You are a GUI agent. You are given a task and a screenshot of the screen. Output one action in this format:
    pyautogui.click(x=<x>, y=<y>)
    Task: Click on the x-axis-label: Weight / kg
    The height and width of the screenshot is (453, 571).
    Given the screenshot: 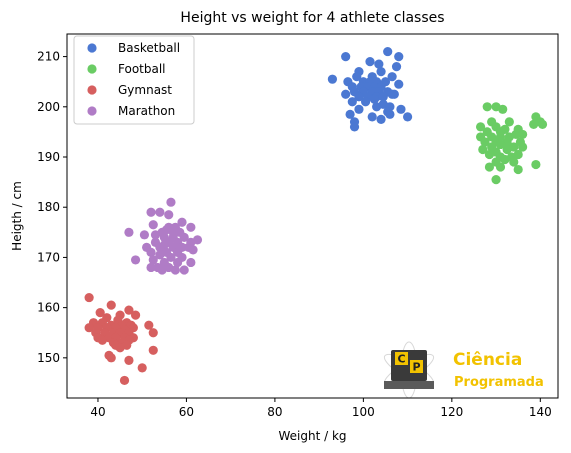 What is the action you would take?
    pyautogui.click(x=312, y=436)
    